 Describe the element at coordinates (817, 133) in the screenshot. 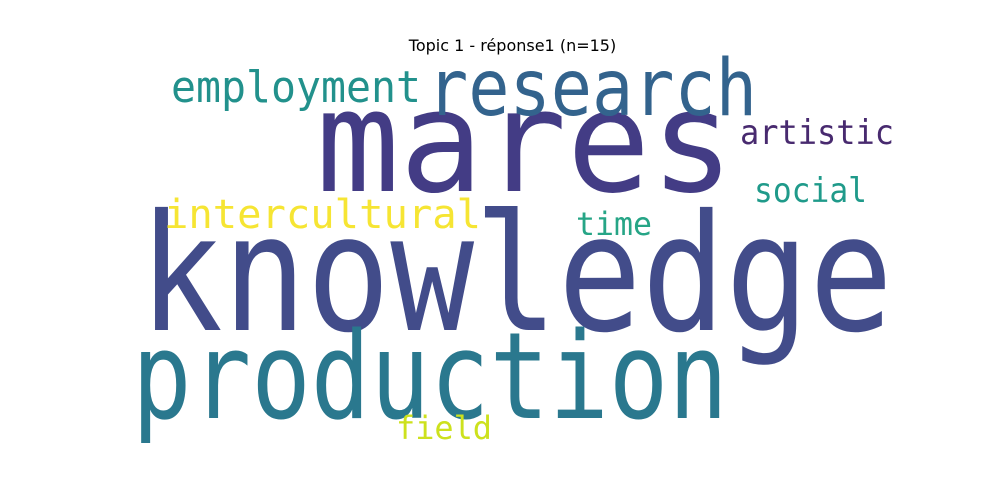

I see `word-artistic: artistic` at that location.